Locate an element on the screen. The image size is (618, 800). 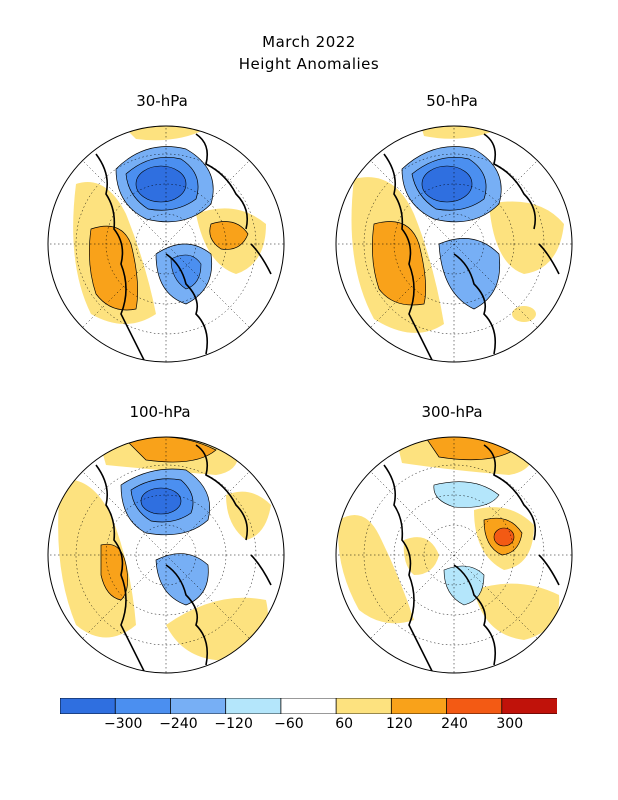
colorbar-tick-label: −120 is located at coordinates (233, 724).